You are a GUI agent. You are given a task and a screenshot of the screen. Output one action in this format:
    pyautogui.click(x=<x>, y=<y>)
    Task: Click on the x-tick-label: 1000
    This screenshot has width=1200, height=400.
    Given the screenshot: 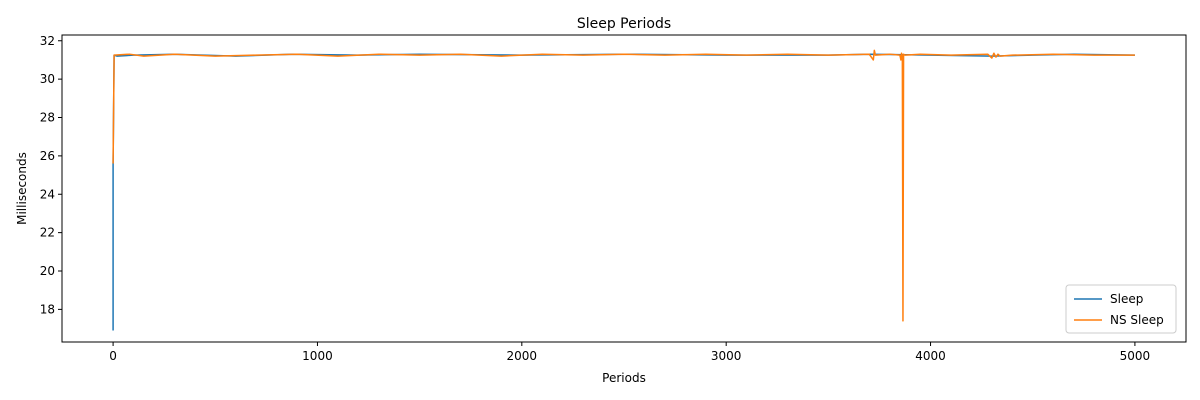 What is the action you would take?
    pyautogui.click(x=317, y=356)
    